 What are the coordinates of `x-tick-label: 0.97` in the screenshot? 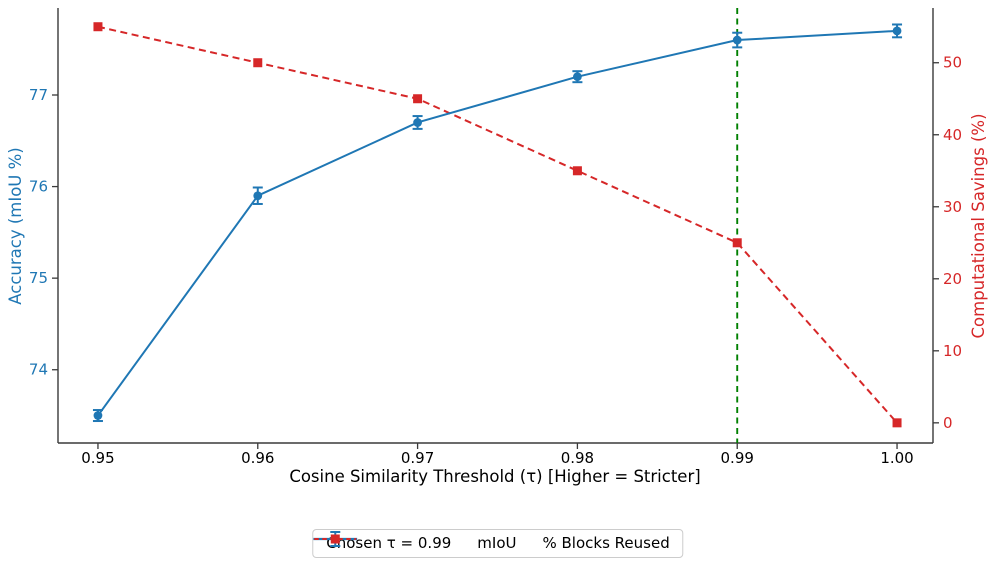 It's located at (417, 458).